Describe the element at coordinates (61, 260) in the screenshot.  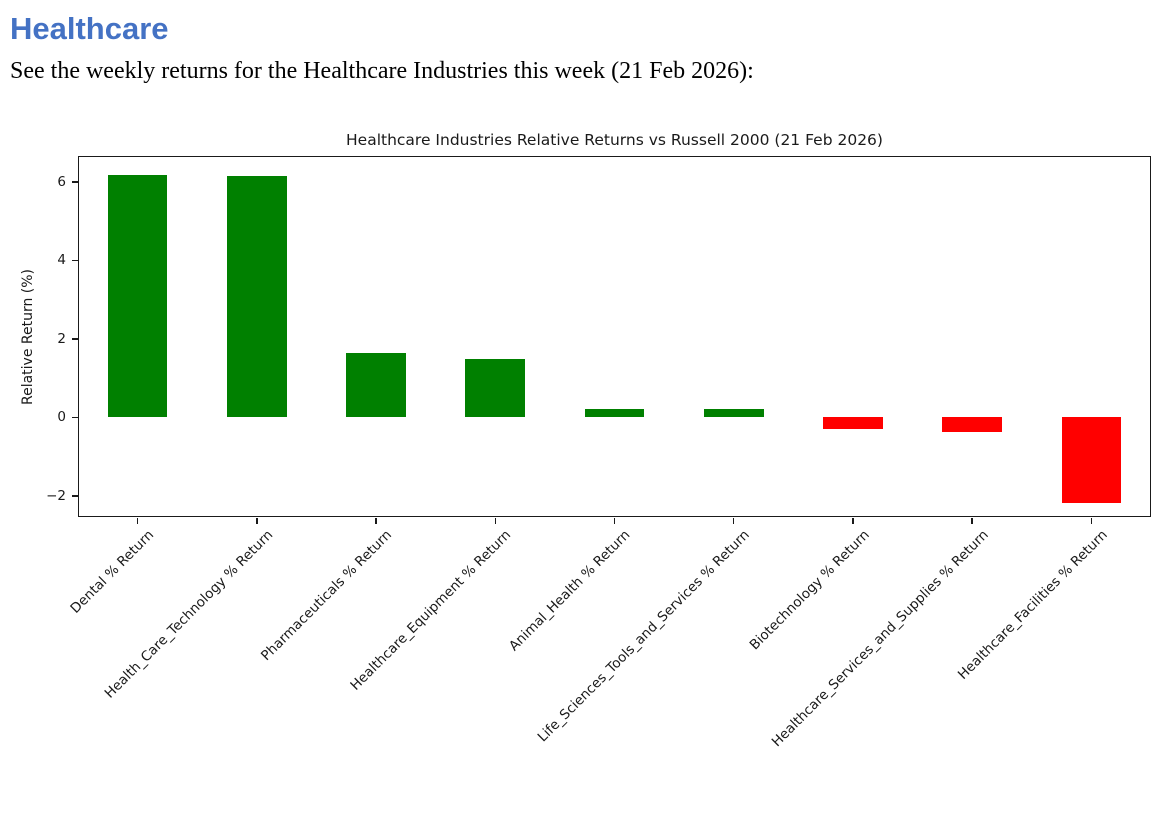
I see `y-tick-label: 4` at that location.